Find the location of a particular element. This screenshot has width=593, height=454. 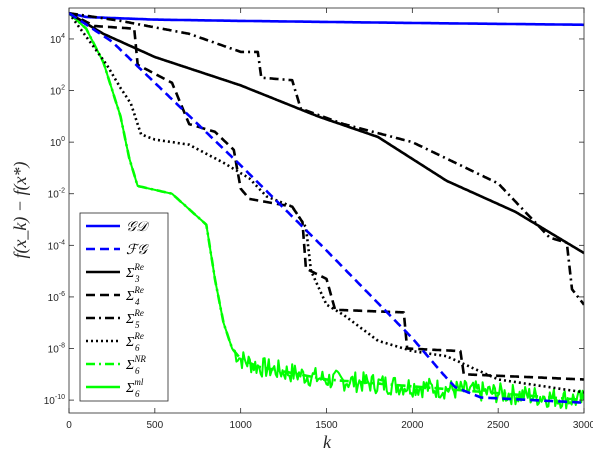

y-tick-exponent: -8 is located at coordinates (62, 346).